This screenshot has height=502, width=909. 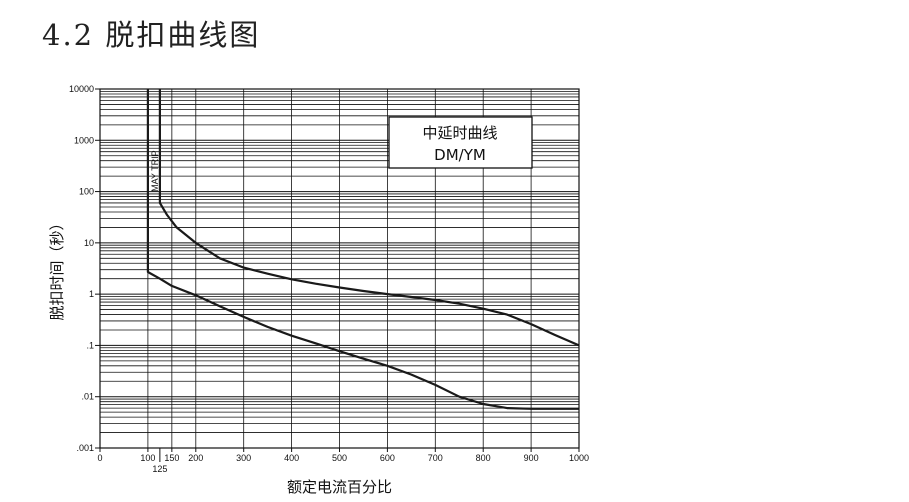 What do you see at coordinates (339, 458) in the screenshot?
I see `x-tick-label: 500` at bounding box center [339, 458].